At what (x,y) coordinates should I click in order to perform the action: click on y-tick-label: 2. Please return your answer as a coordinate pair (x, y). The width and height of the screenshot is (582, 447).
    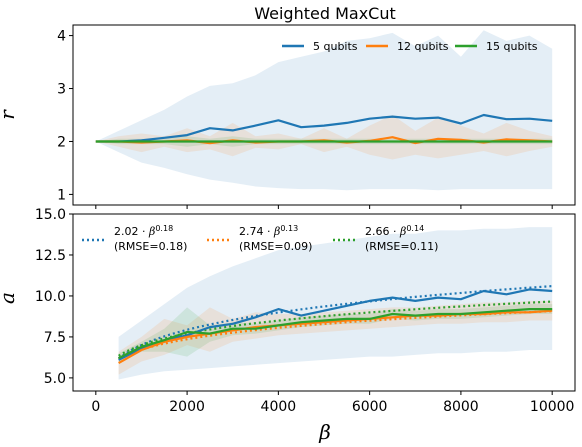
    Looking at the image, I should click on (61, 142).